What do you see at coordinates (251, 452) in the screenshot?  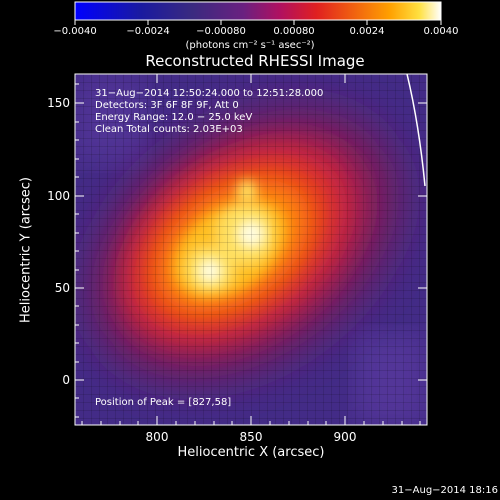 I see `x-axis-label: Heliocentric X (arcsec)` at bounding box center [251, 452].